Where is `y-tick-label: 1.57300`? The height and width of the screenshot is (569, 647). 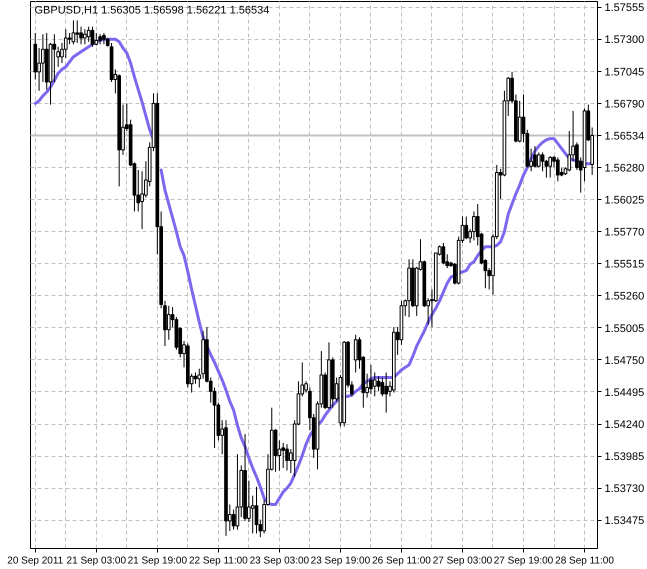 y-tick-label: 1.57300 is located at coordinates (624, 40).